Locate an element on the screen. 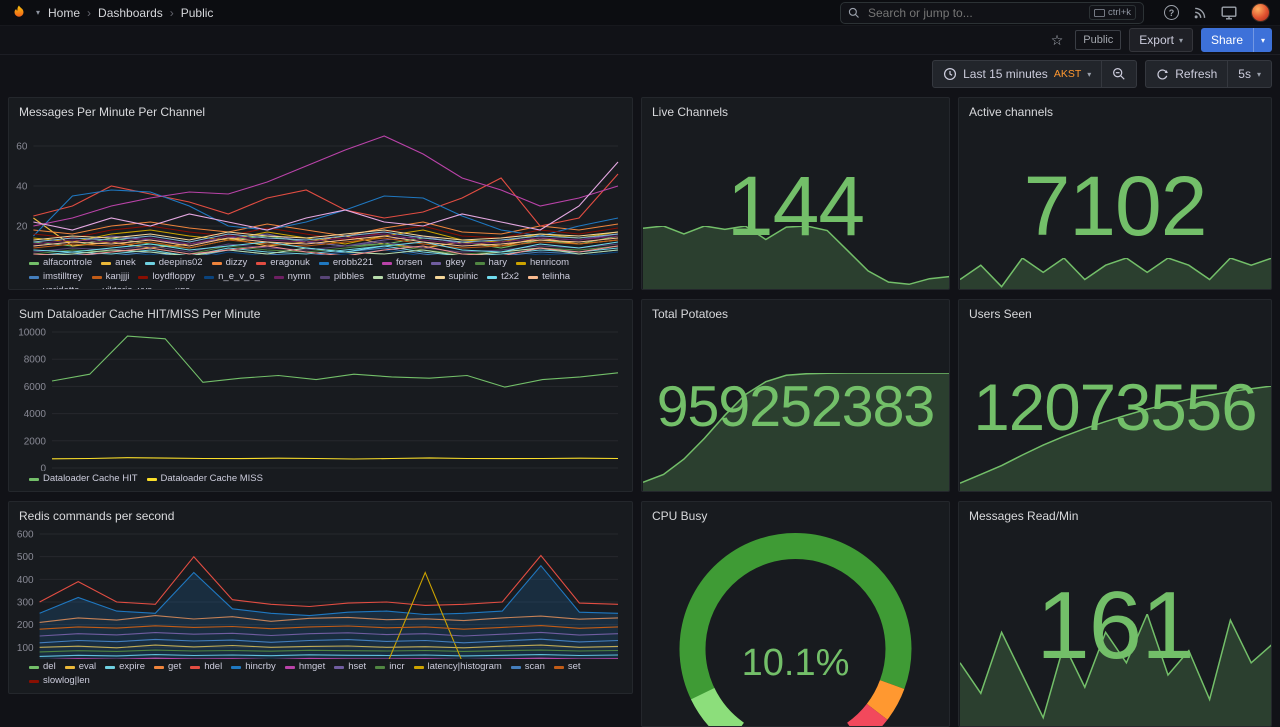  legend-label: hdel is located at coordinates (213, 666).